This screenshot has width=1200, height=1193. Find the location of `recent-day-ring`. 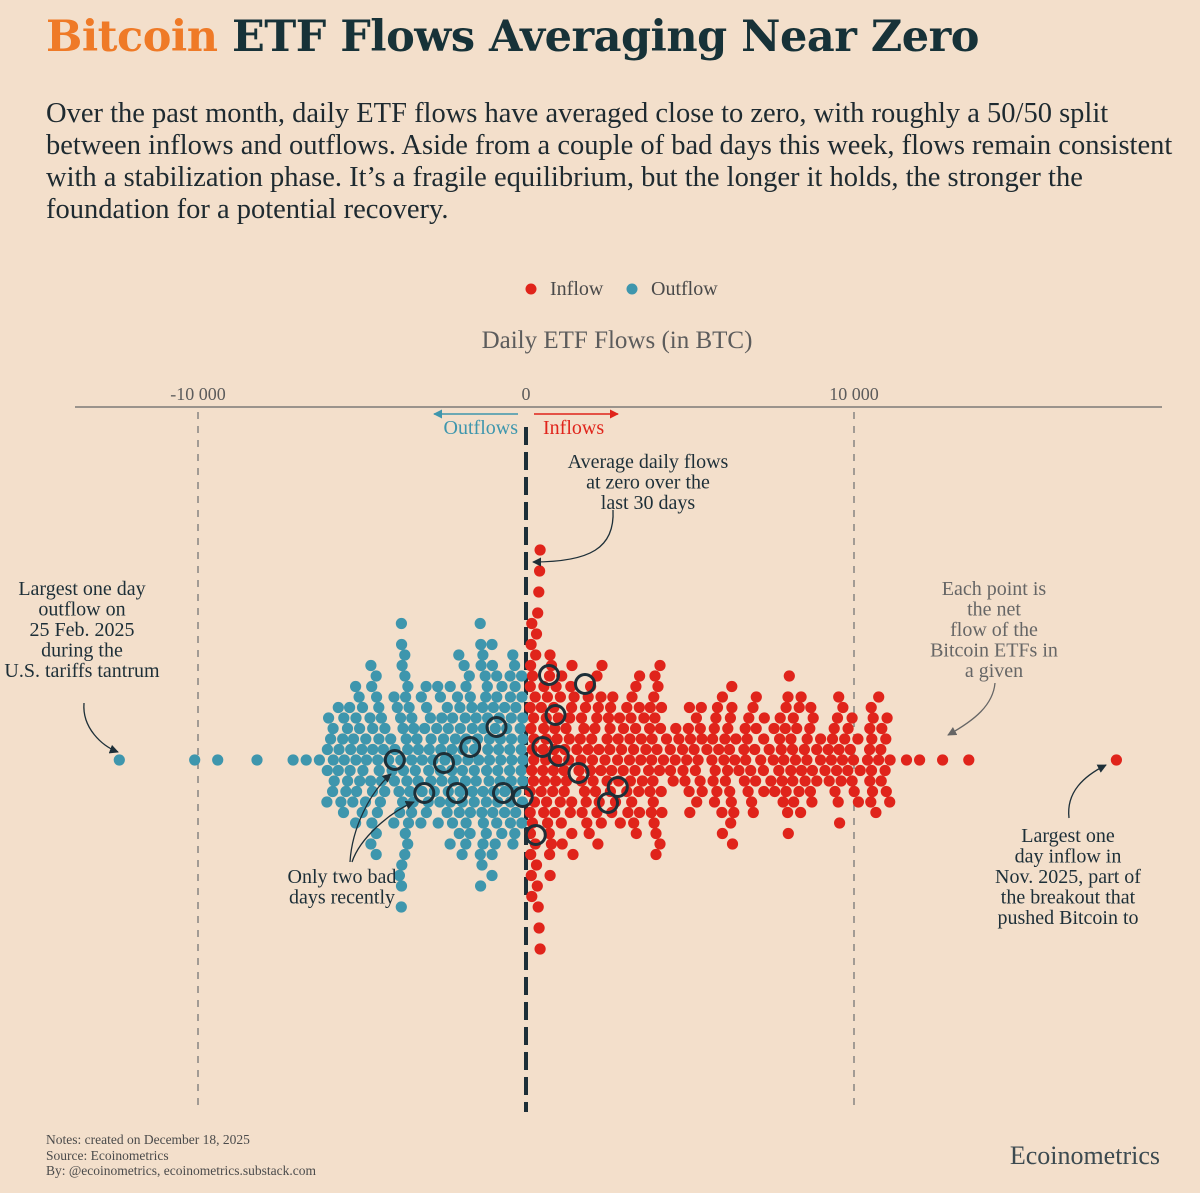

recent-day-ring is located at coordinates (522, 797).